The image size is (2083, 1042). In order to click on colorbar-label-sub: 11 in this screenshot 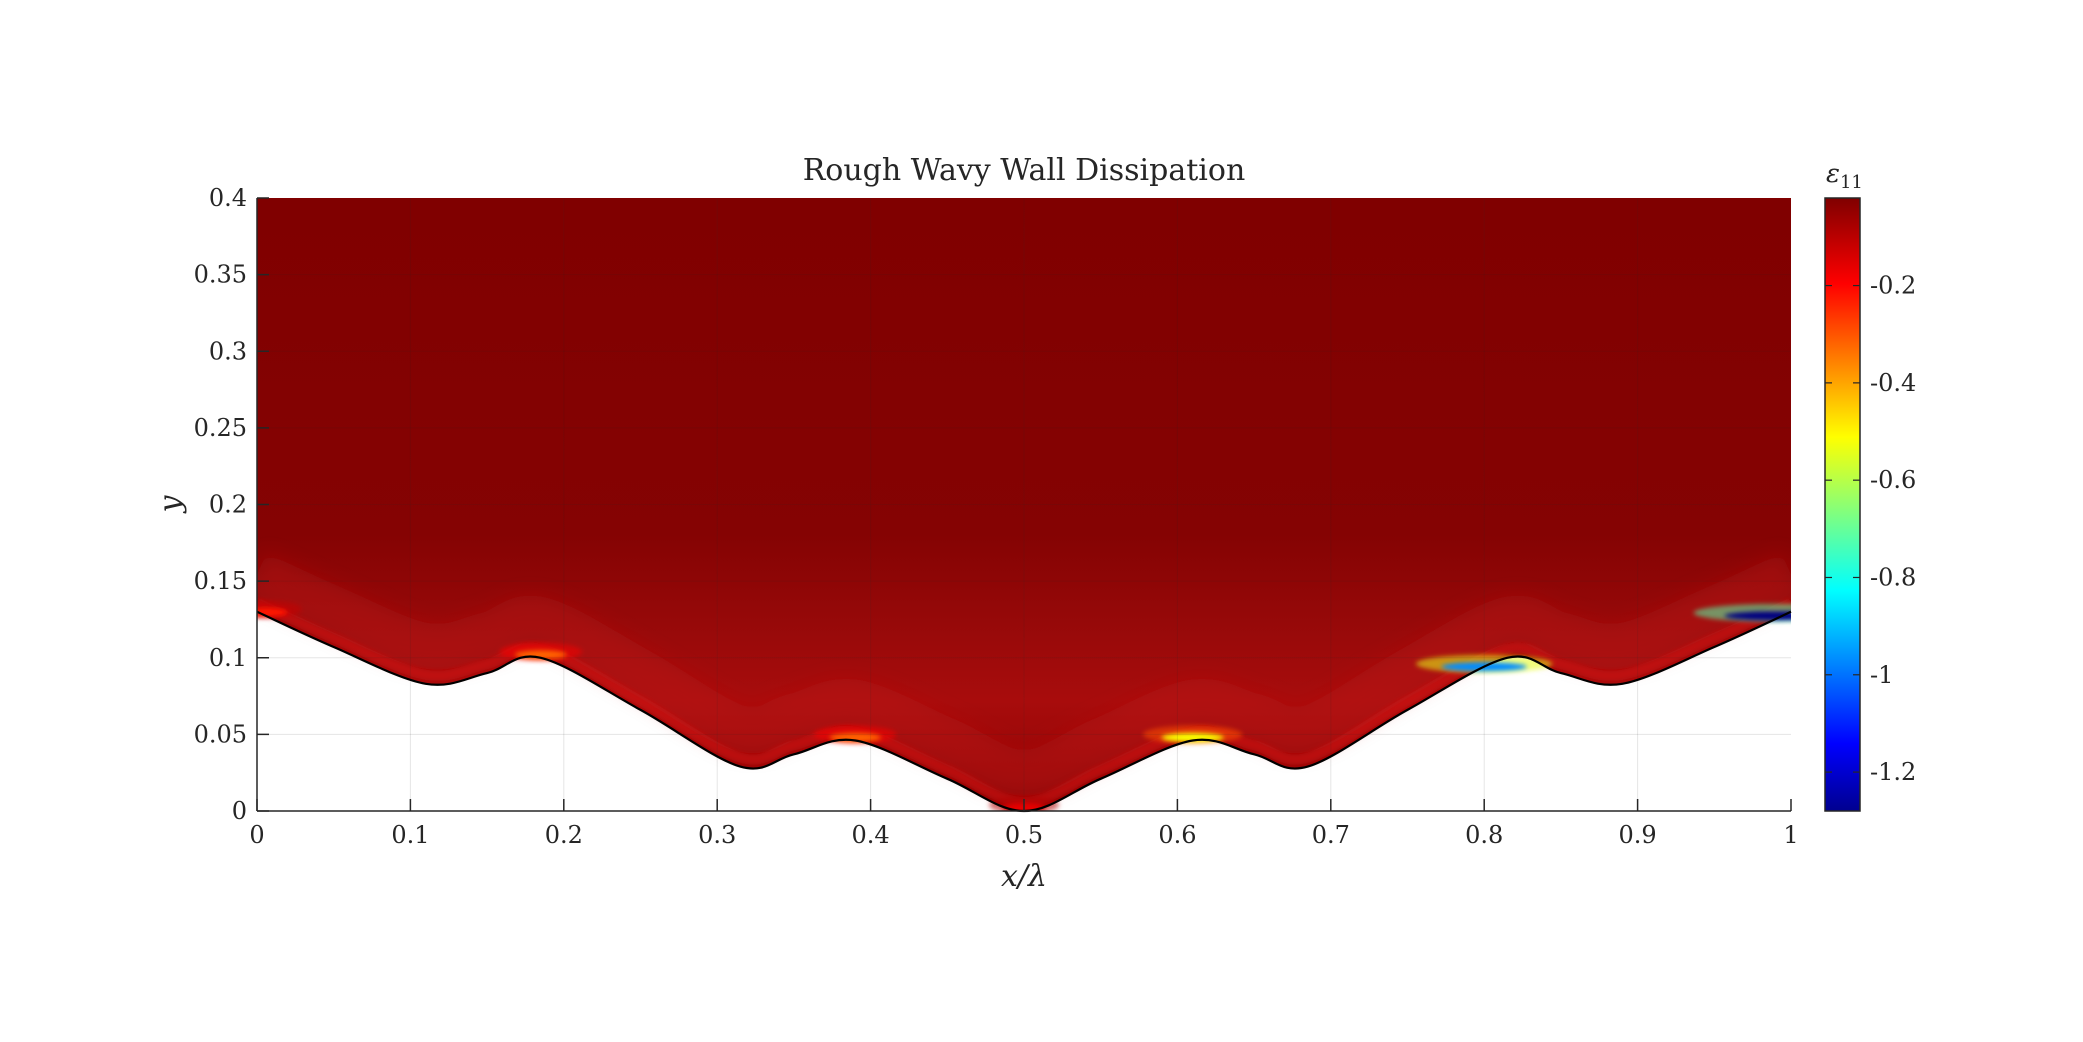, I will do `click(1851, 182)`.